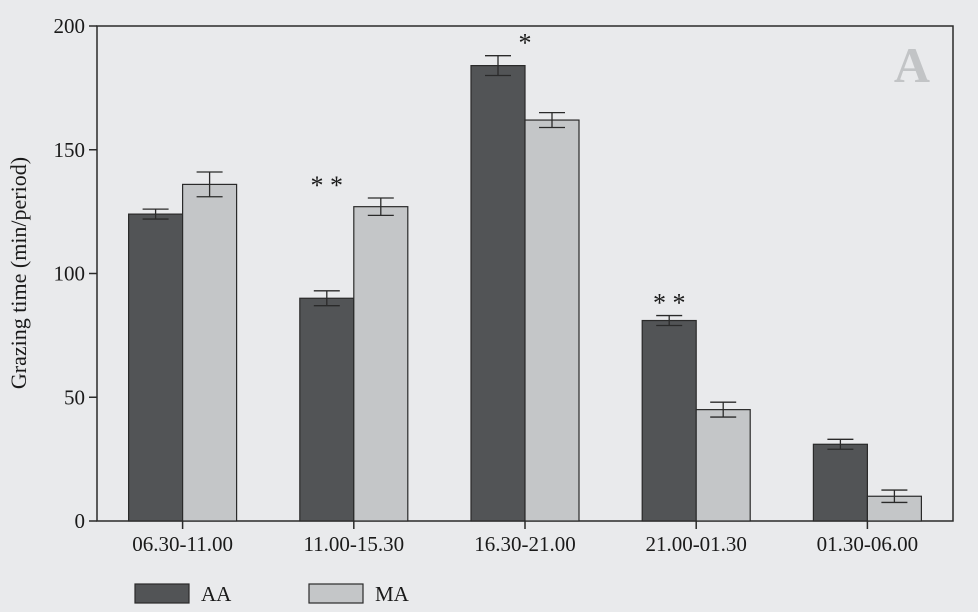 This screenshot has width=978, height=612. Describe the element at coordinates (80, 521) in the screenshot. I see `y-tick-label: 0` at that location.